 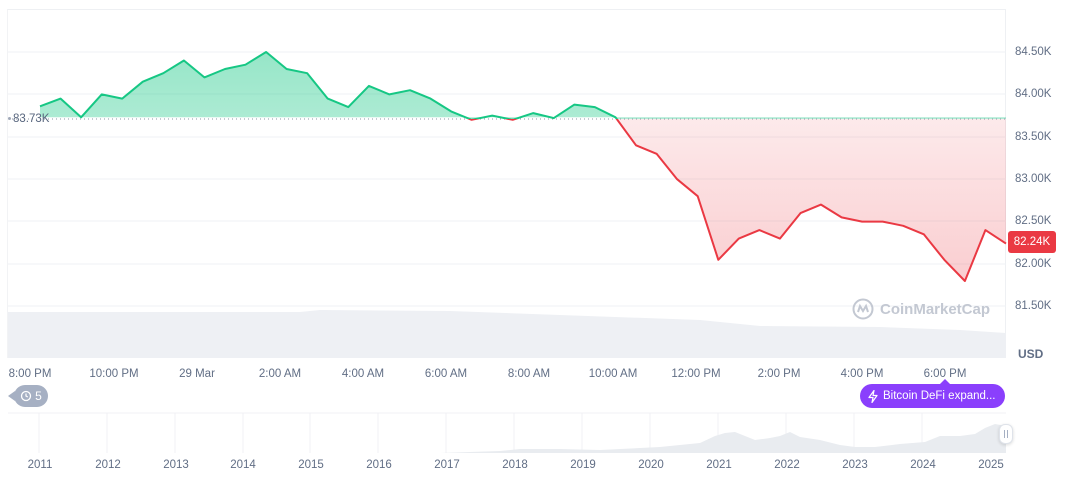 What do you see at coordinates (1033, 137) in the screenshot?
I see `y-tick: 83.50K` at bounding box center [1033, 137].